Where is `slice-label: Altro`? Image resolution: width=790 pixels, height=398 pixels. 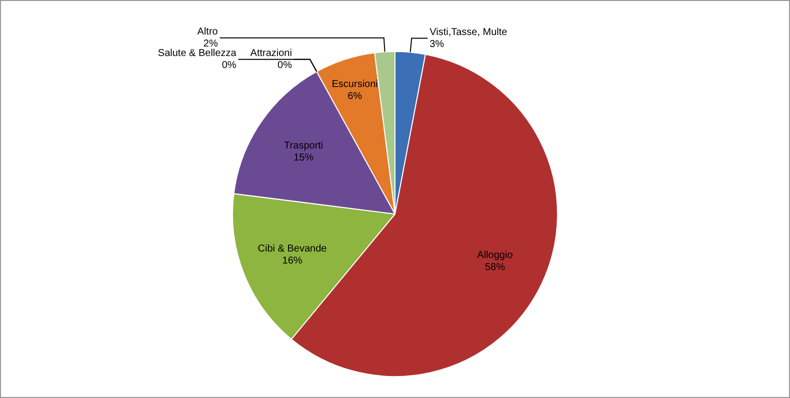
slice-label: Altro is located at coordinates (207, 32).